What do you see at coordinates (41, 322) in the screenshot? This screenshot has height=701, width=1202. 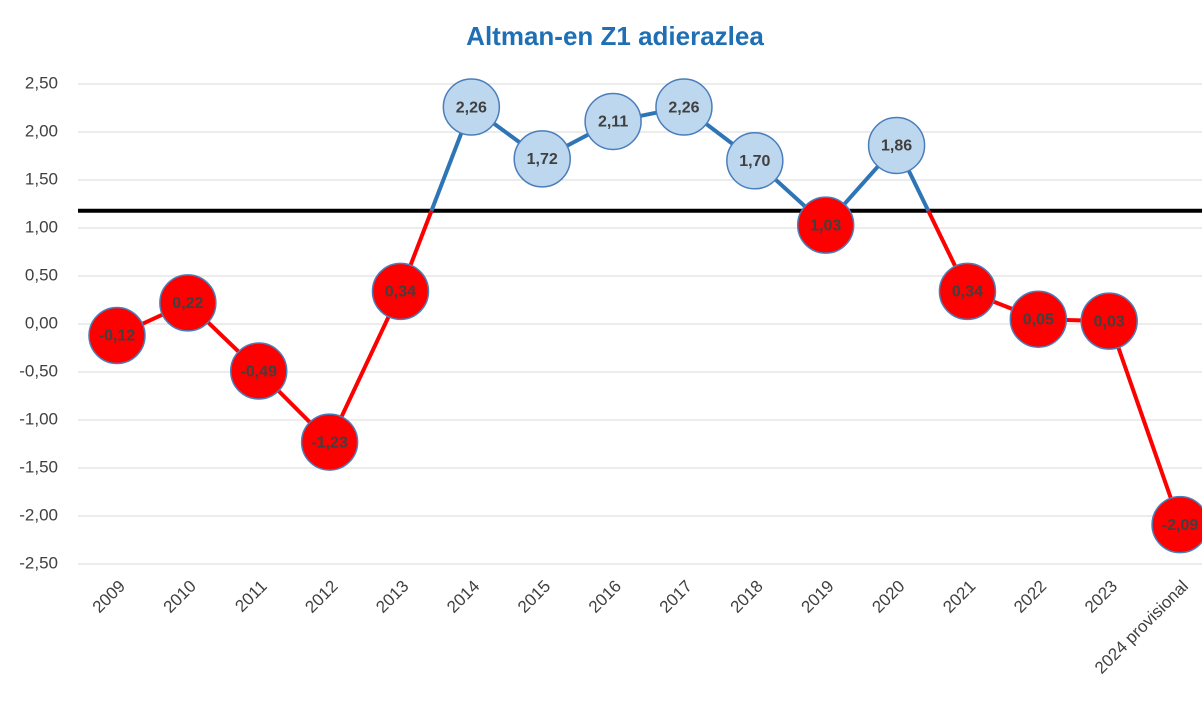 I see `y-tick-label: 0,00` at bounding box center [41, 322].